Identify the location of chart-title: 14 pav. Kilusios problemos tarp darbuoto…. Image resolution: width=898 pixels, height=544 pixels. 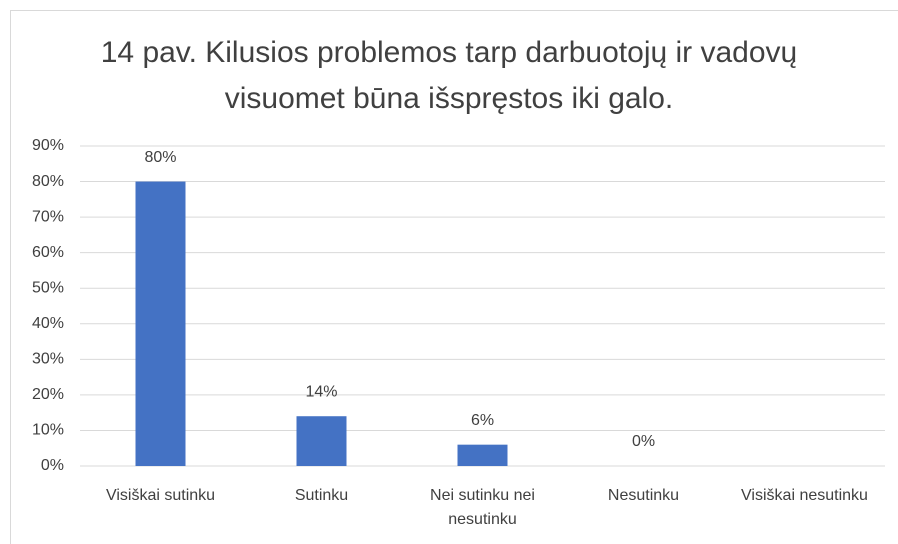
(449, 75).